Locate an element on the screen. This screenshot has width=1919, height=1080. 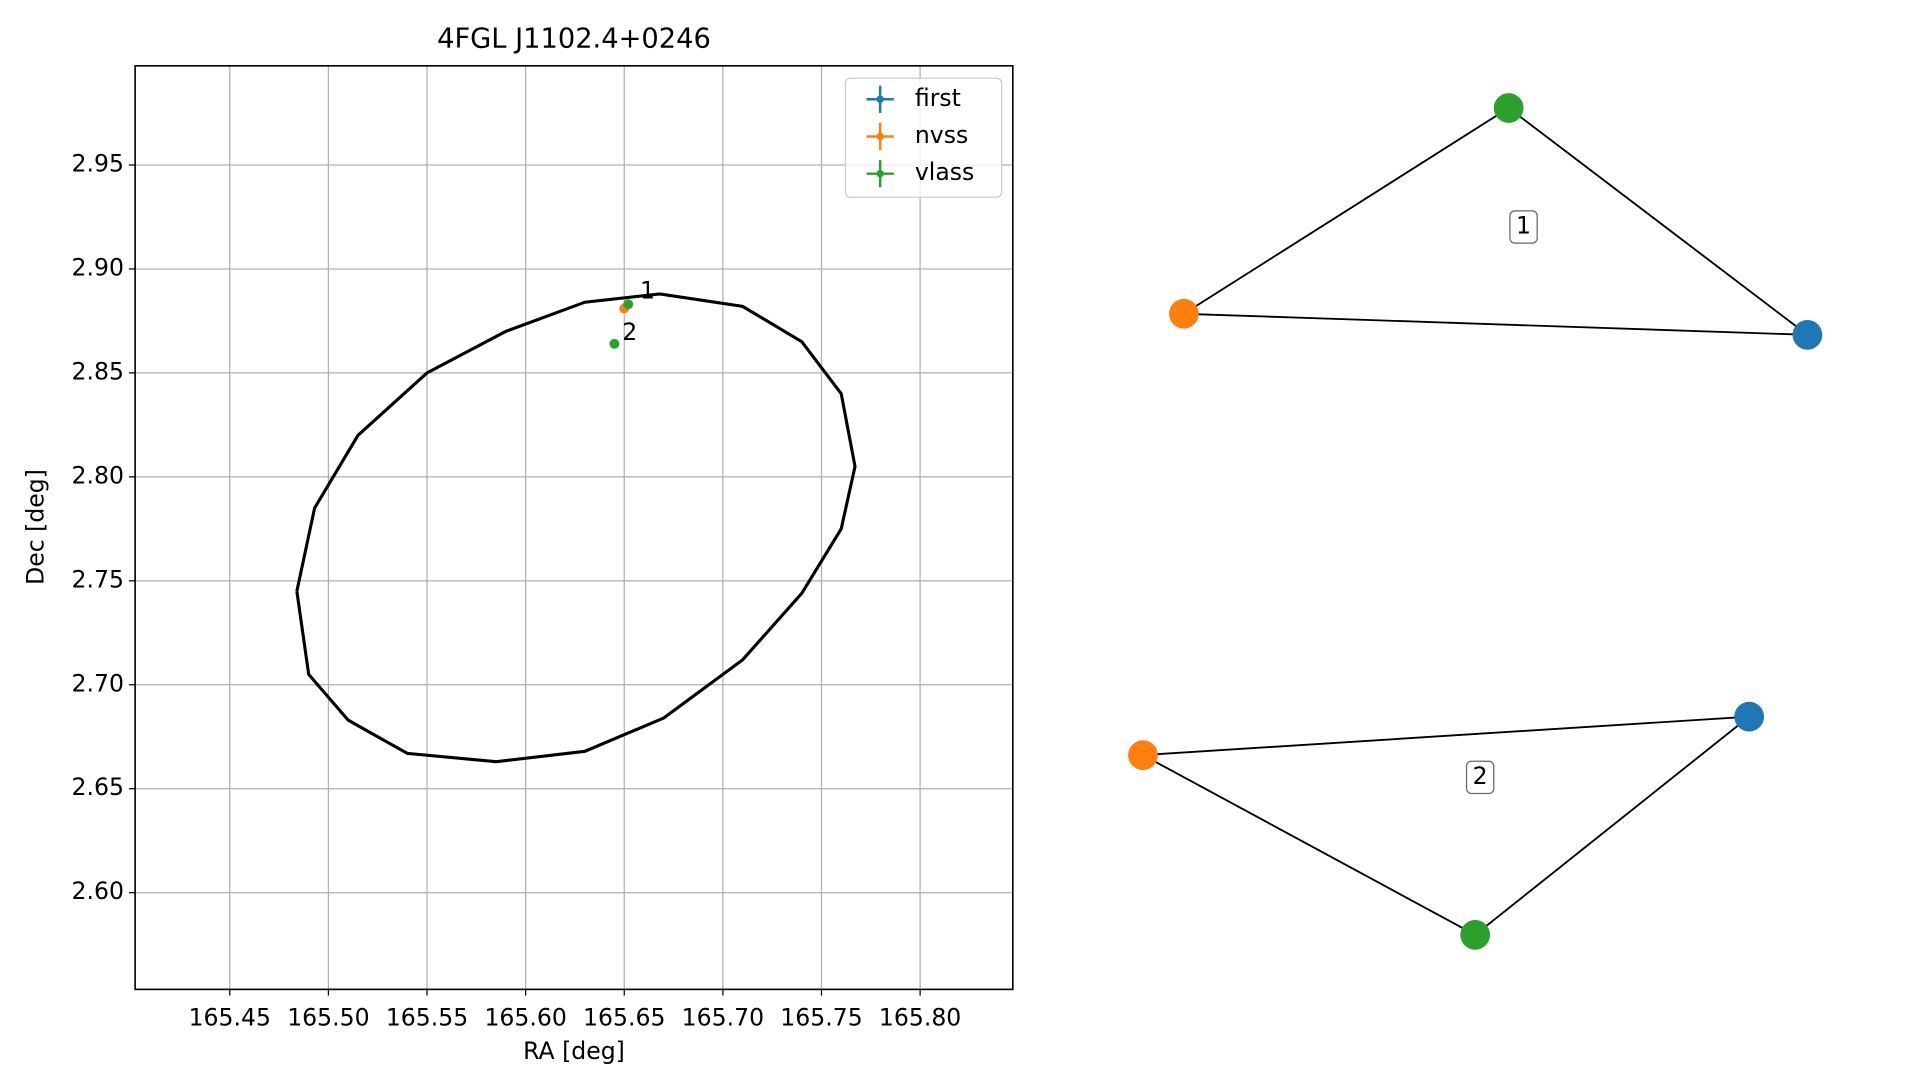
y-tick-label: 2.90 is located at coordinates (98, 267).